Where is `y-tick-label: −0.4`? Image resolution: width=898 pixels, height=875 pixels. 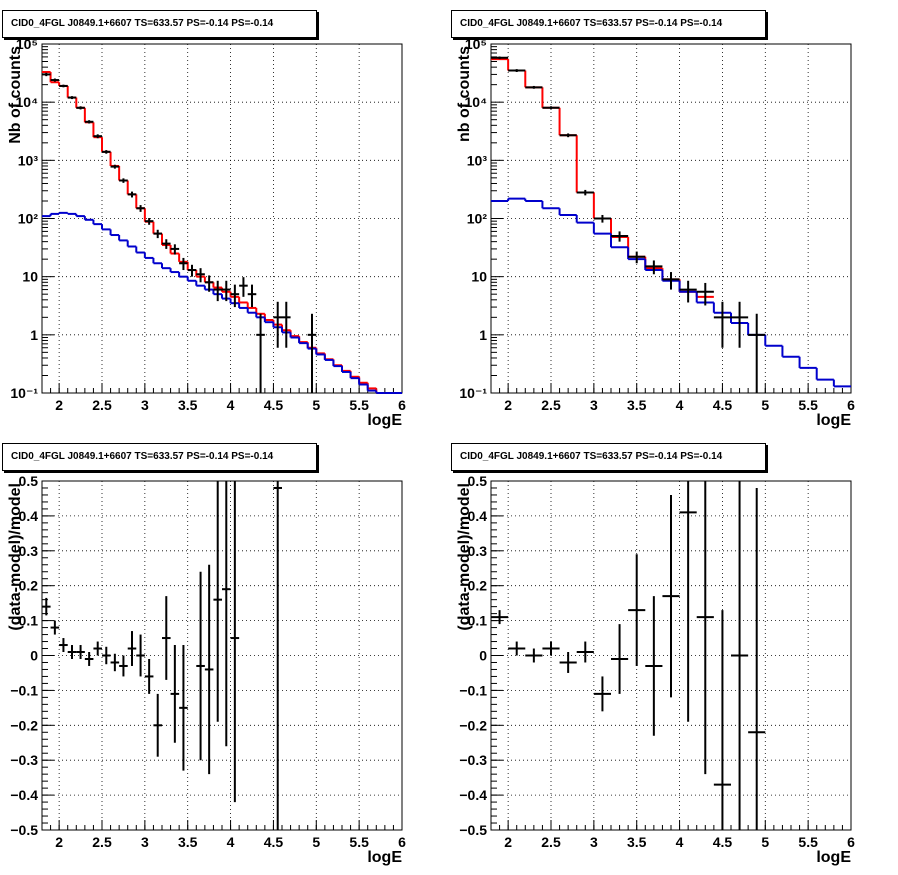
y-tick-label: −0.4 is located at coordinates (473, 795).